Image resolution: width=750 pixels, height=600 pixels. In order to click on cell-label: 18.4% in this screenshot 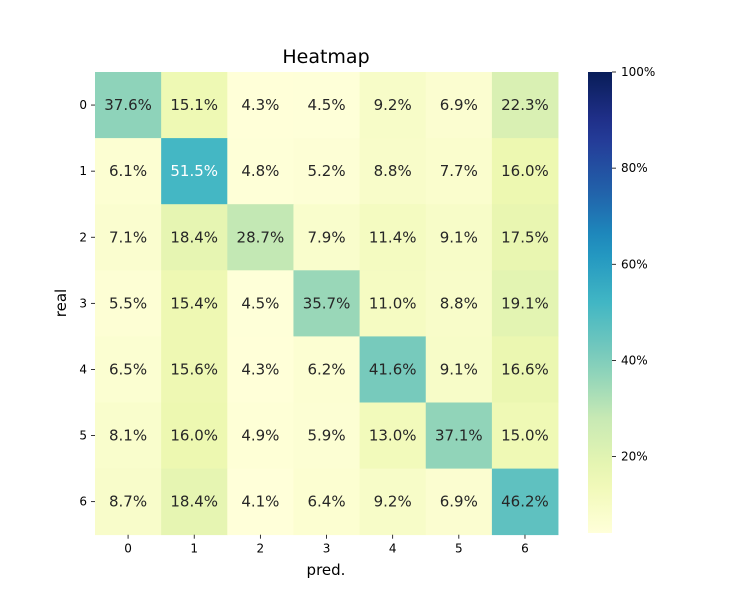, I will do `click(194, 237)`.